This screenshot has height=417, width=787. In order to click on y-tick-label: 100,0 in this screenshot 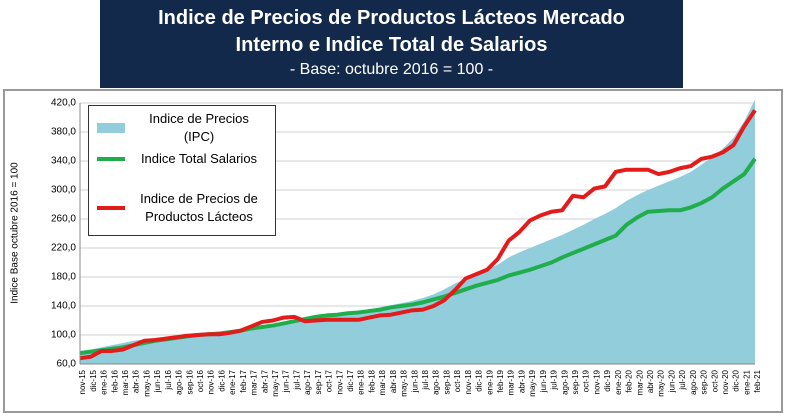, I will do `click(63, 335)`.